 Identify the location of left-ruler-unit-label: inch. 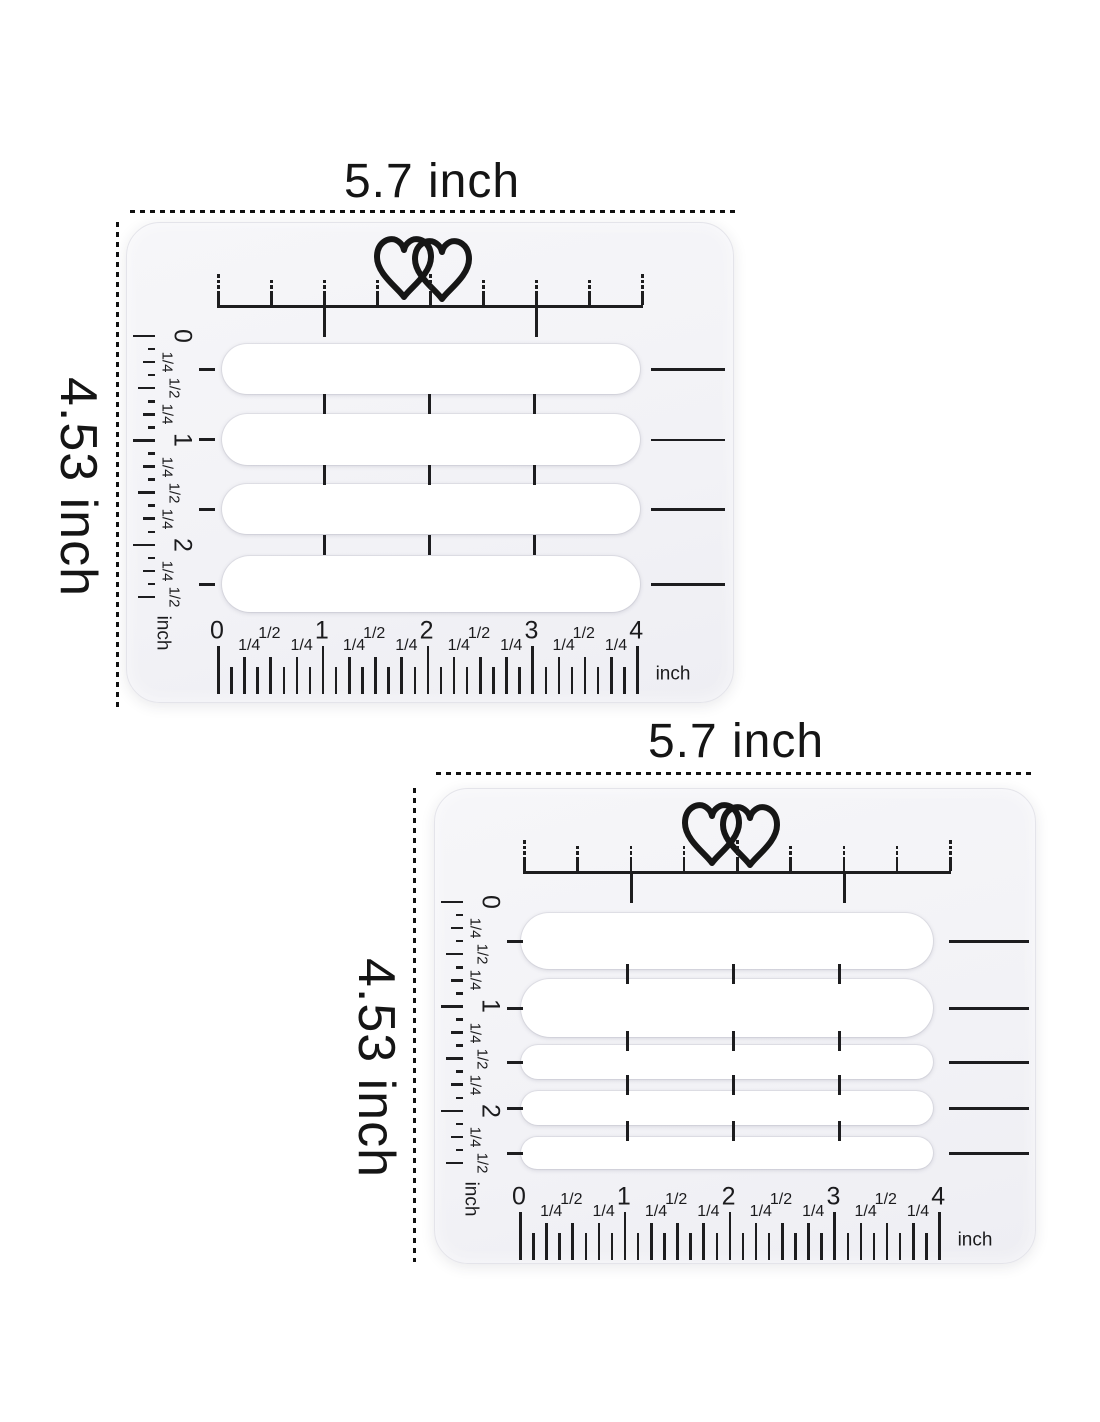
(471, 1199).